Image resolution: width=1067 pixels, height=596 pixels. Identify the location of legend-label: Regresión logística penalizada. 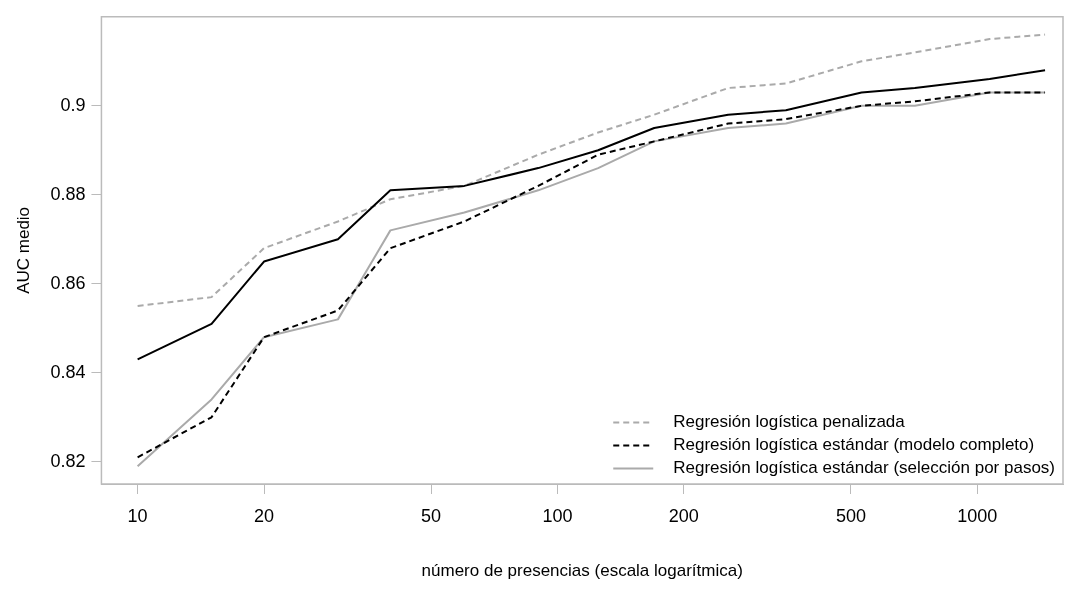
(789, 422).